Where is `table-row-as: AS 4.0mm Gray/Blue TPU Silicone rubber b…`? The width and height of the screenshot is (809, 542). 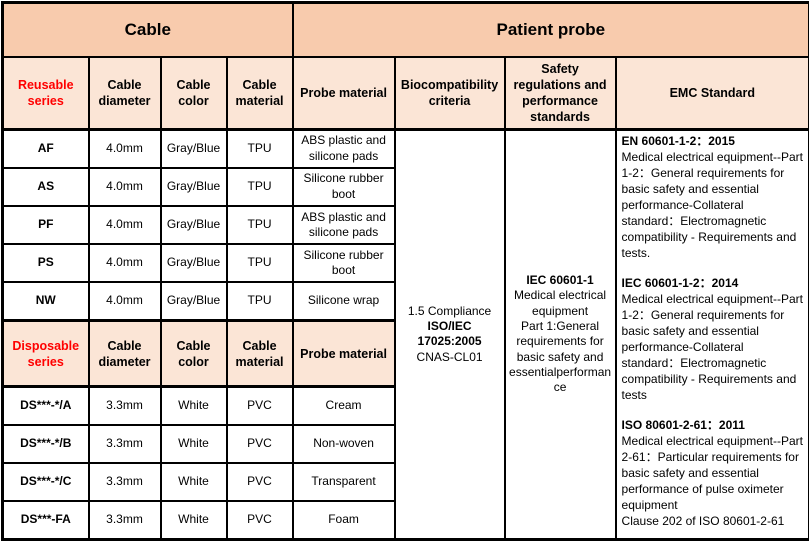 table-row-as: AS 4.0mm Gray/Blue TPU Silicone rubber b… is located at coordinates (405, 186).